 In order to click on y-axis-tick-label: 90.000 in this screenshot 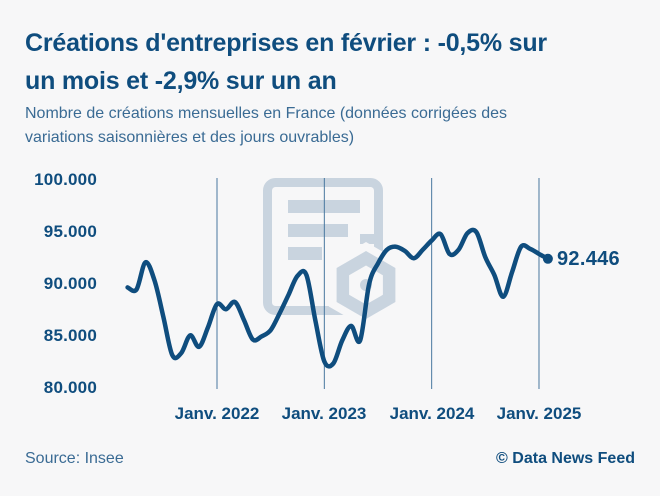, I will do `click(70, 283)`.